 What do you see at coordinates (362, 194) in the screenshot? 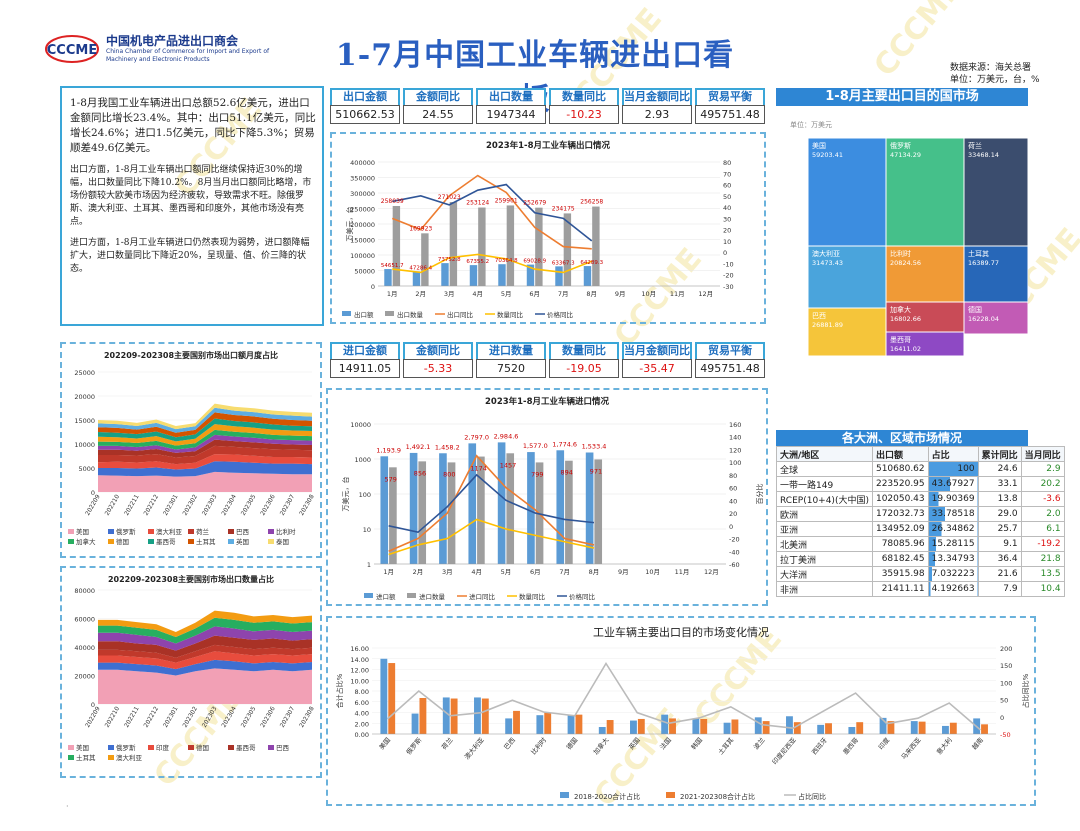
I see `y-tick-label: 300000` at bounding box center [362, 194].